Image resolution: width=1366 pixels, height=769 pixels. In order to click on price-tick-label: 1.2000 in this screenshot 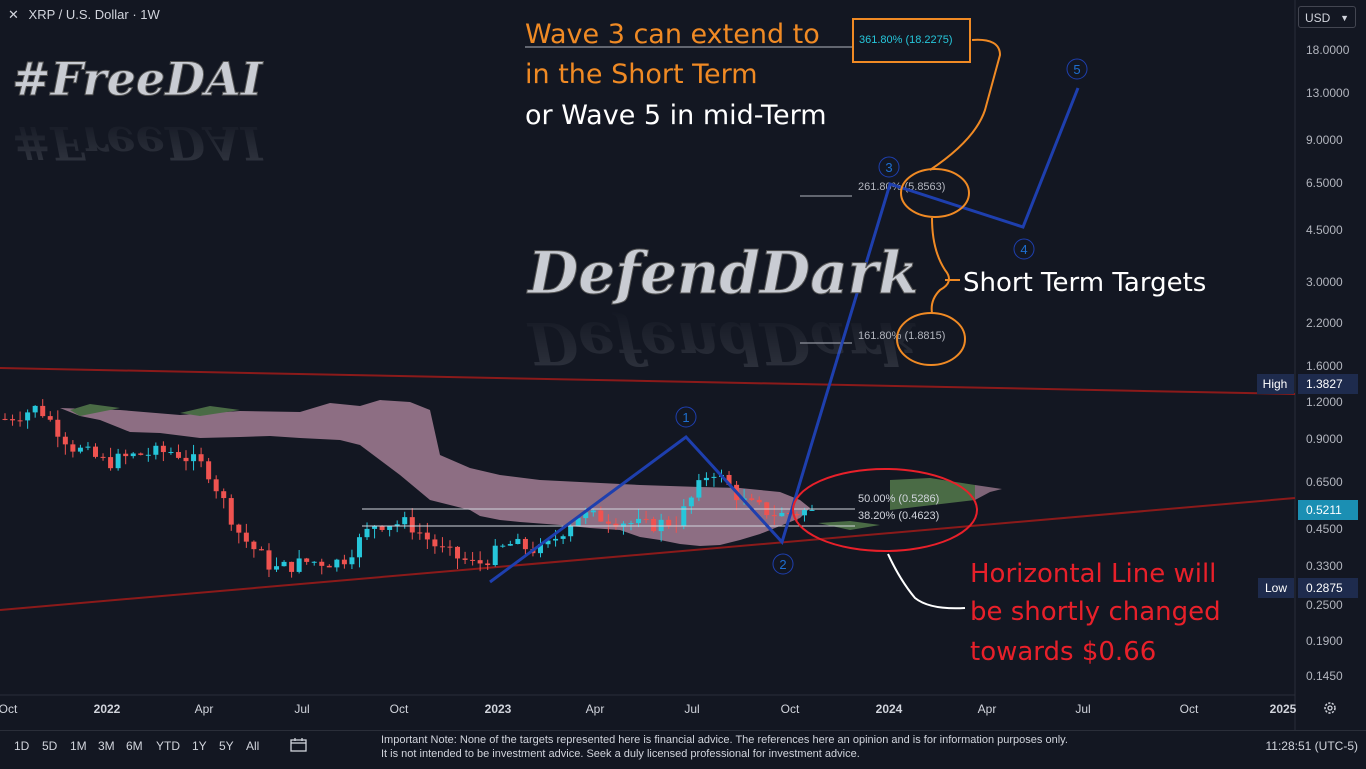, I will do `click(1324, 402)`.